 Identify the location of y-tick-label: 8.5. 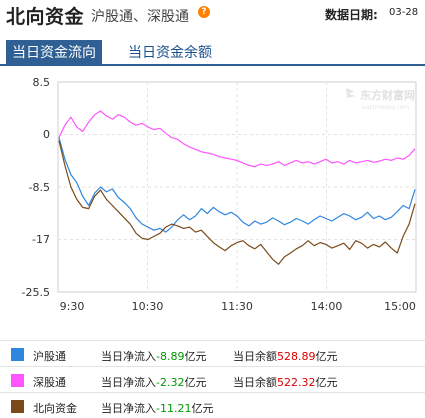
(42, 82).